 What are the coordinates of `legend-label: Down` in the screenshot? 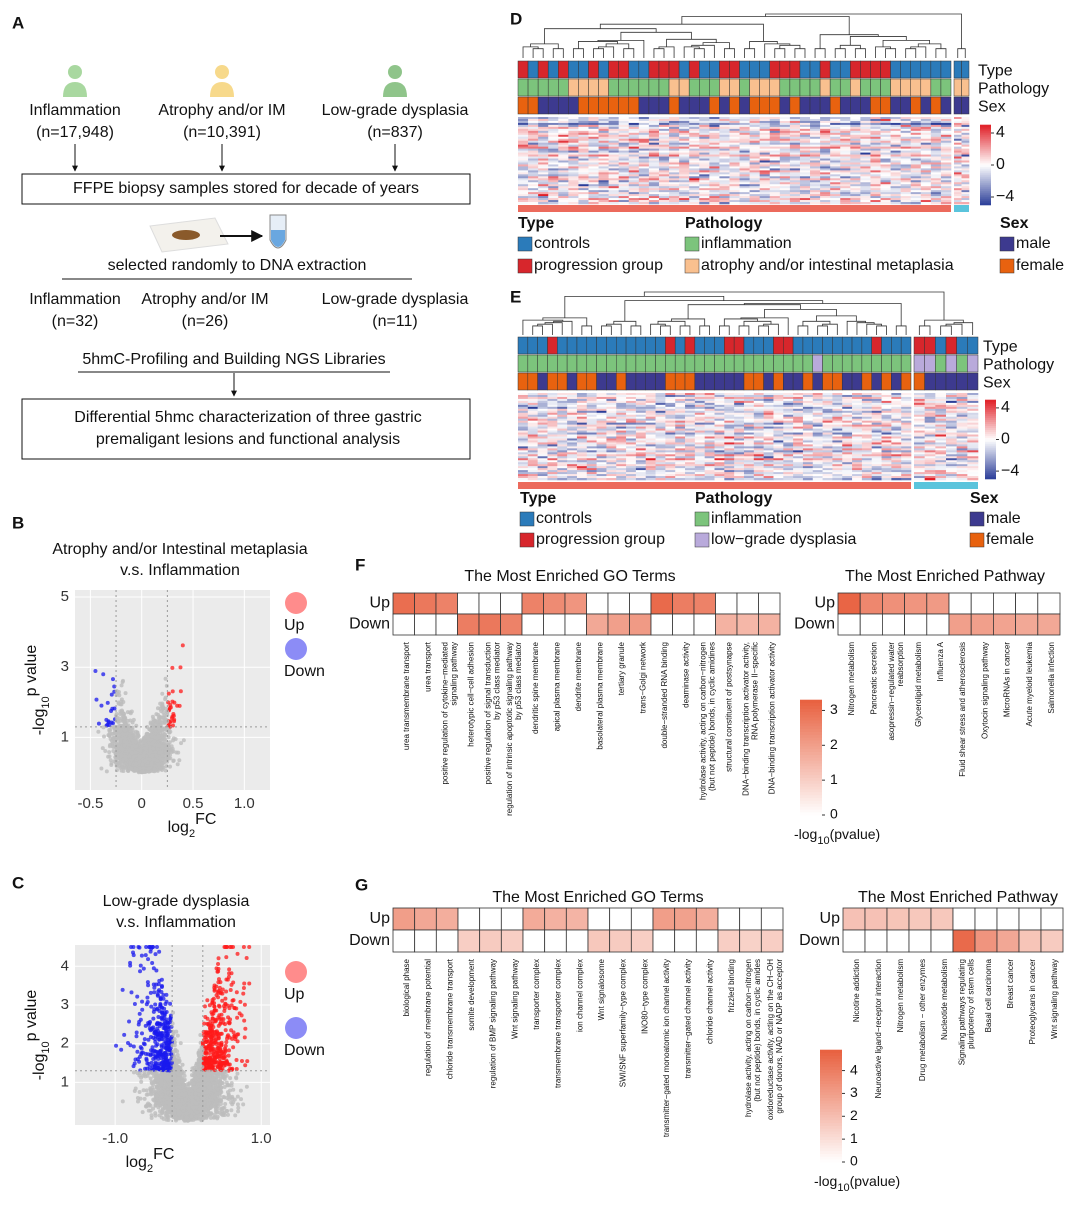 It's located at (304, 671).